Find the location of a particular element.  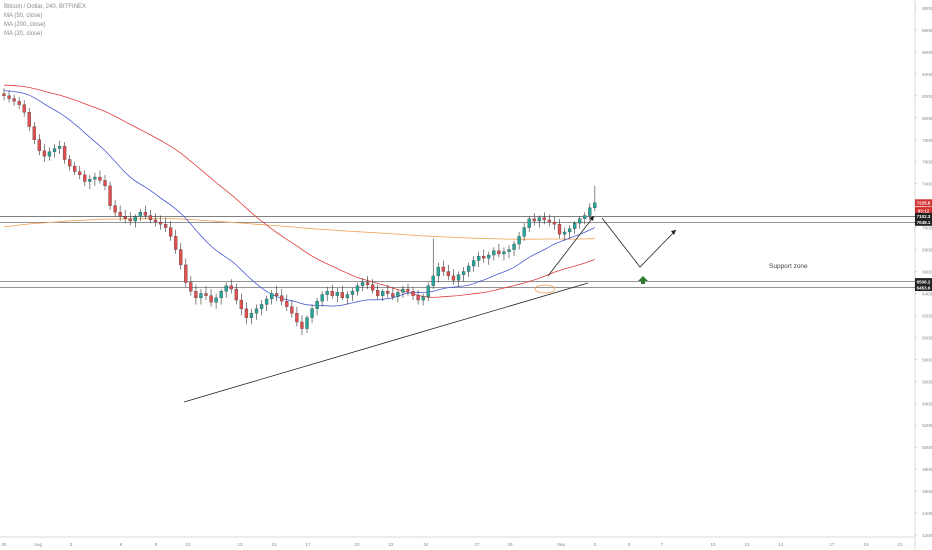

y-tick-label: 6000.0 is located at coordinates (927, 337).